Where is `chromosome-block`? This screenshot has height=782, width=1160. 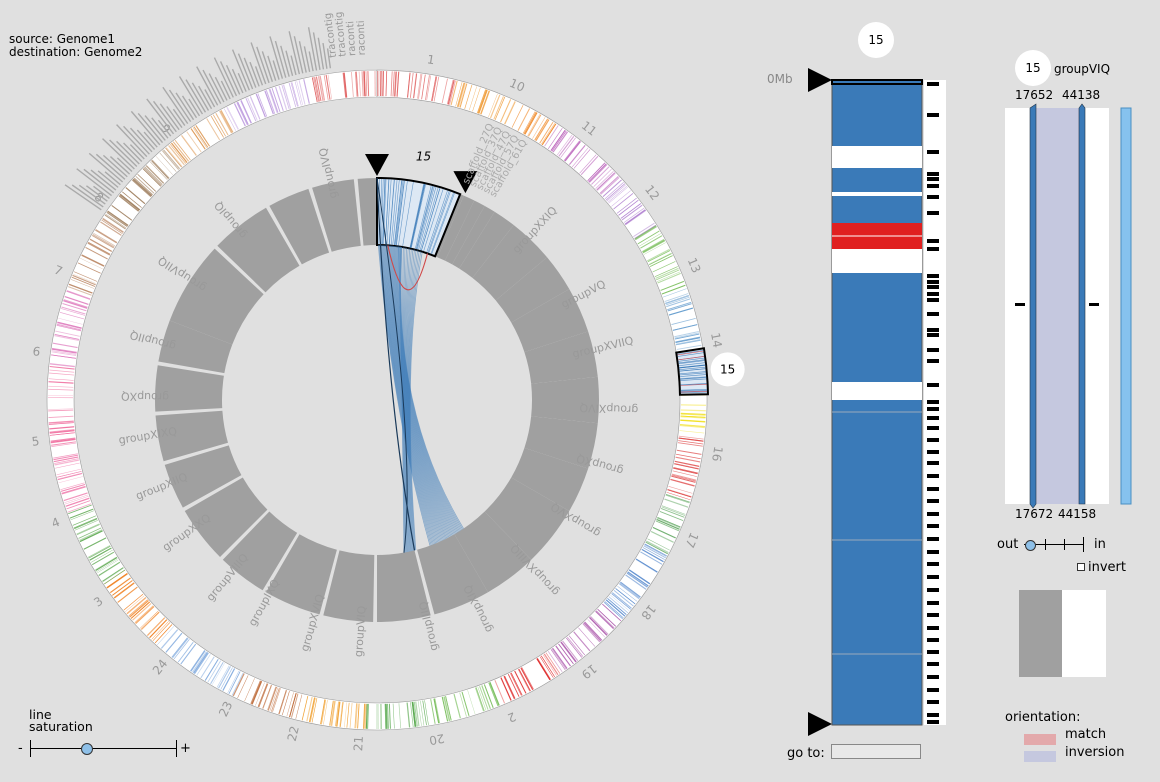 chromosome-block is located at coordinates (877, 402).